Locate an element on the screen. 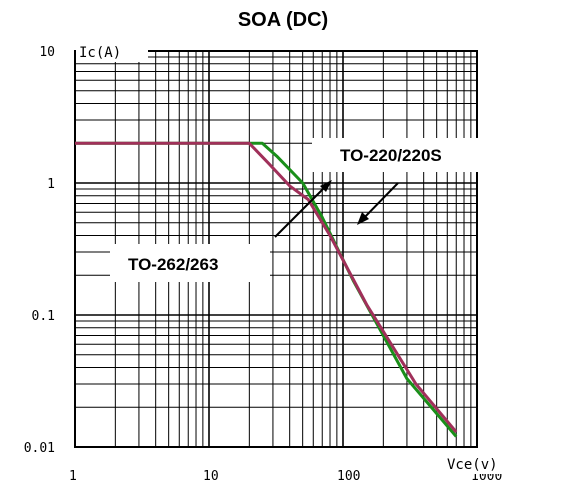 The height and width of the screenshot is (491, 561). y-tick-label: 0.1 is located at coordinates (43, 316).